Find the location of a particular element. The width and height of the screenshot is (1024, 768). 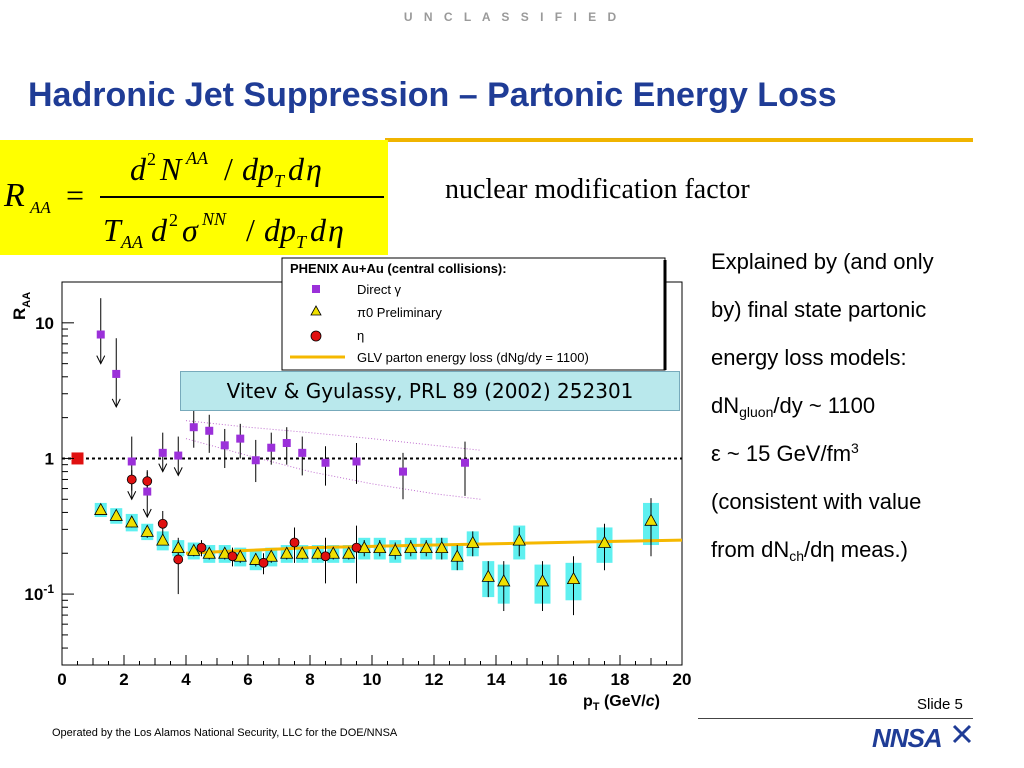

x-tick-label: 18 is located at coordinates (620, 679).